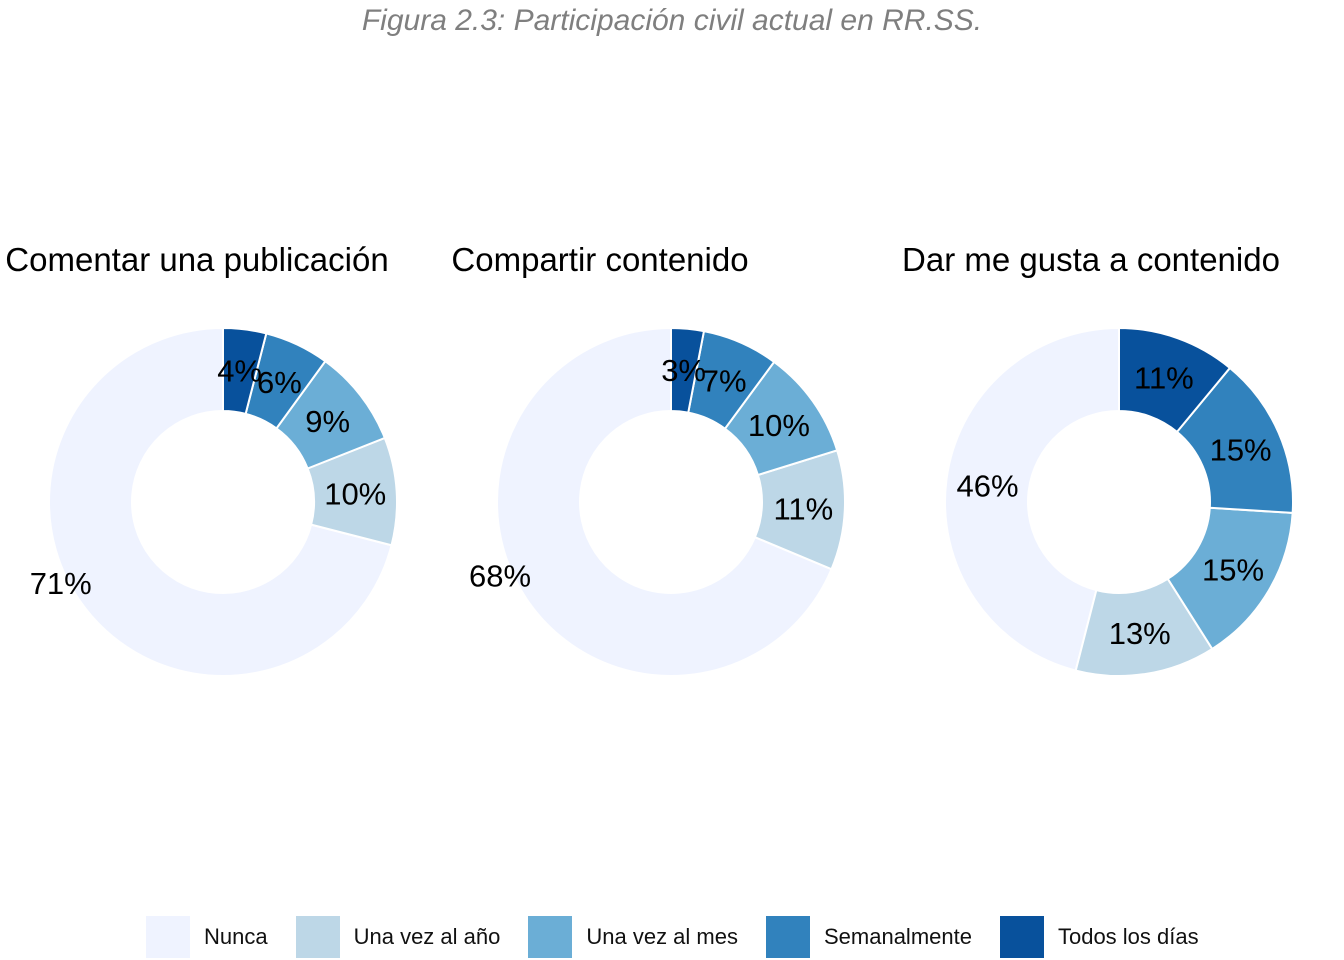 This screenshot has height=960, width=1344. Describe the element at coordinates (239, 371) in the screenshot. I see `slice-label-todos-los-dias: 4%` at that location.